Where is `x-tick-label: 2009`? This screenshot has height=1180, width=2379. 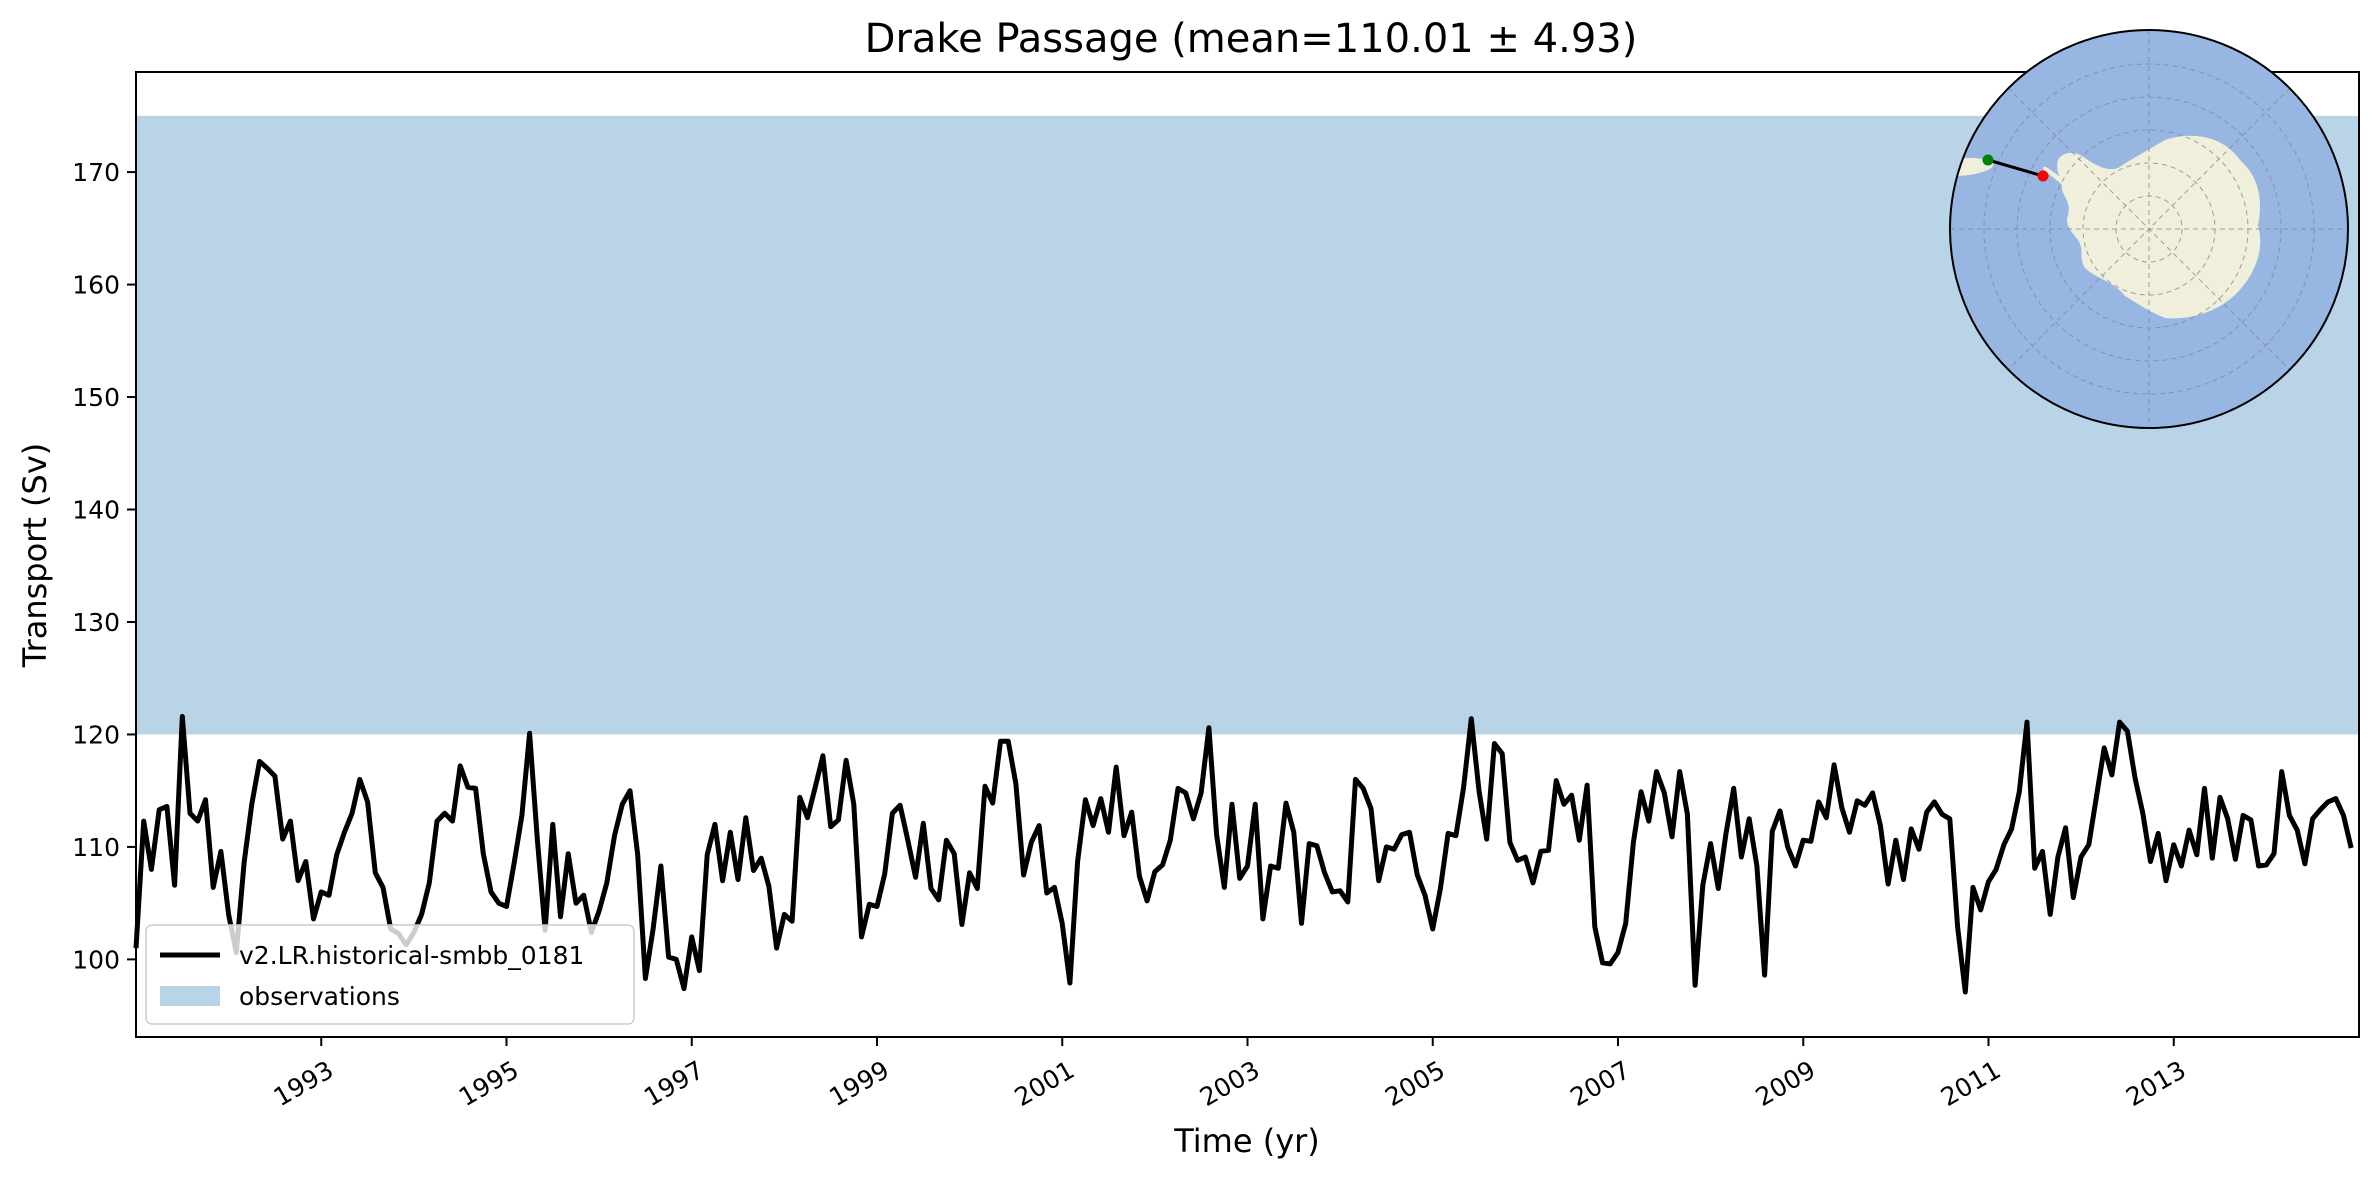 x-tick-label: 2009 is located at coordinates (1786, 1083).